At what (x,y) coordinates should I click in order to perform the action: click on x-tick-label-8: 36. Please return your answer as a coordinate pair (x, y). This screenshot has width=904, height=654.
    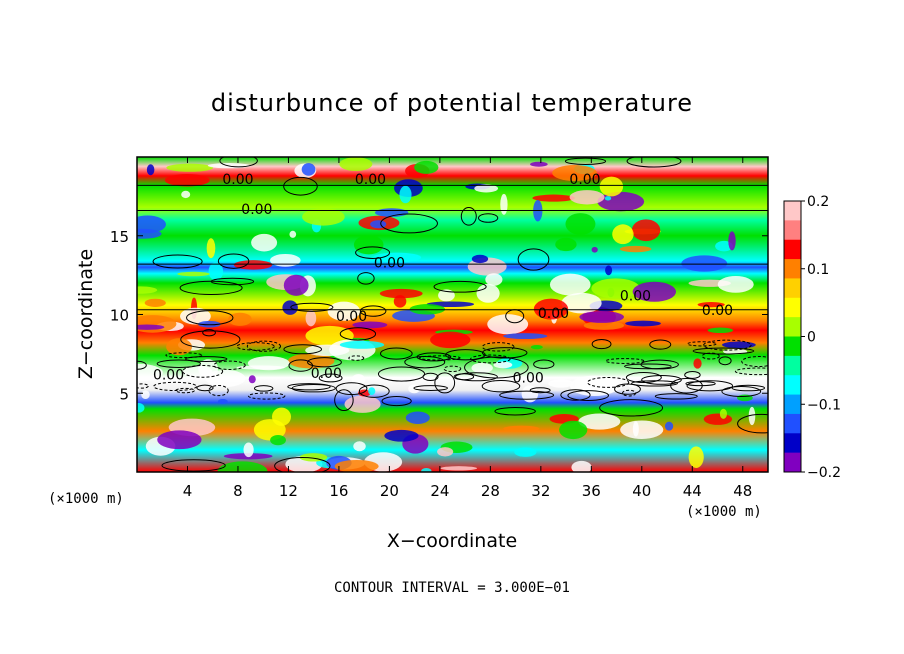
    Looking at the image, I should click on (591, 491).